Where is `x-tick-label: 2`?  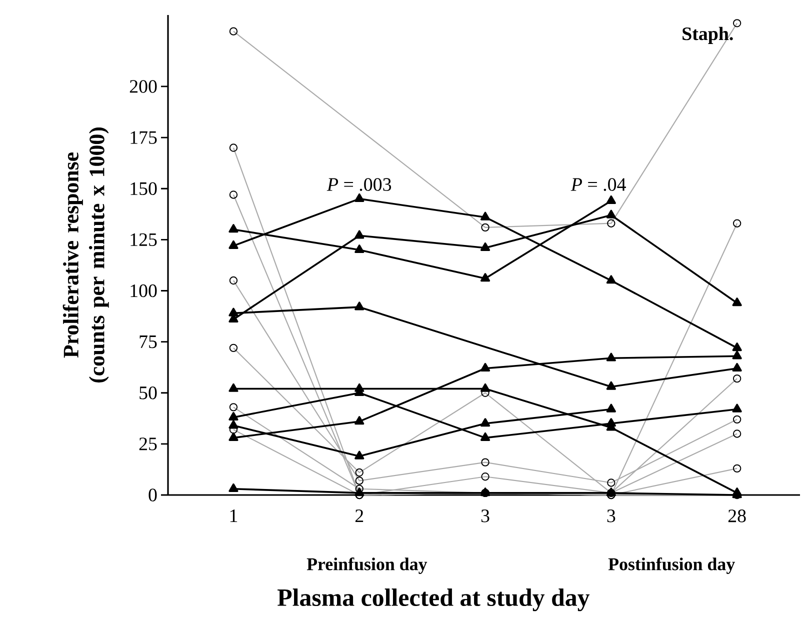
x-tick-label: 2 is located at coordinates (359, 516).